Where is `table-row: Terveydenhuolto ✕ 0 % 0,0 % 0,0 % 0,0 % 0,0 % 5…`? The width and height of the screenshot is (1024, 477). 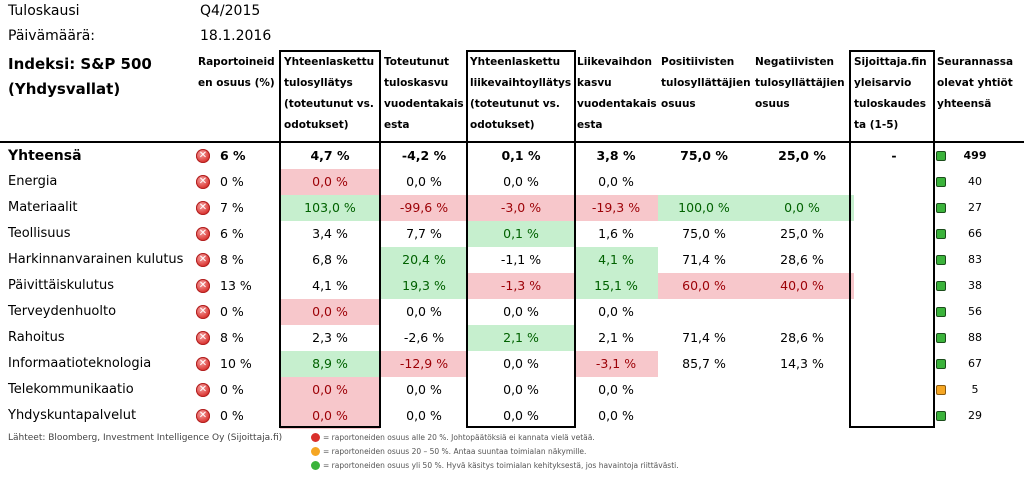 table-row: Terveydenhuolto ✕ 0 % 0,0 % 0,0 % 0,0 % 0,0 % 5… is located at coordinates (512, 312).